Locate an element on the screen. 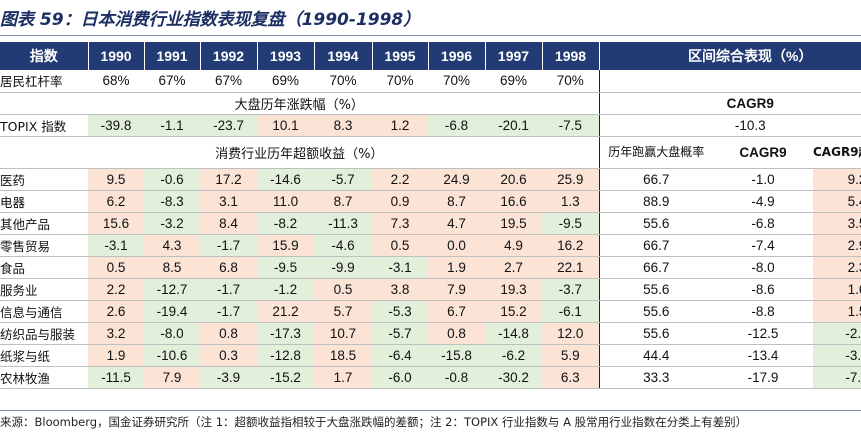 This screenshot has width=861, height=438. excess-section-title: 消费行业历年超额收益（%） is located at coordinates (299, 152).